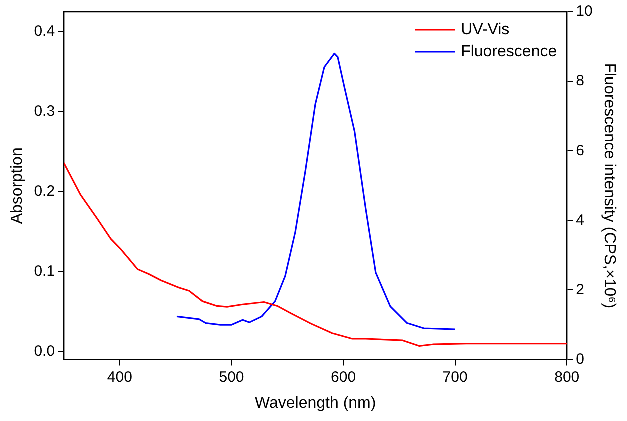  What do you see at coordinates (45, 31) in the screenshot?
I see `y-tick-label: 0.4` at bounding box center [45, 31].